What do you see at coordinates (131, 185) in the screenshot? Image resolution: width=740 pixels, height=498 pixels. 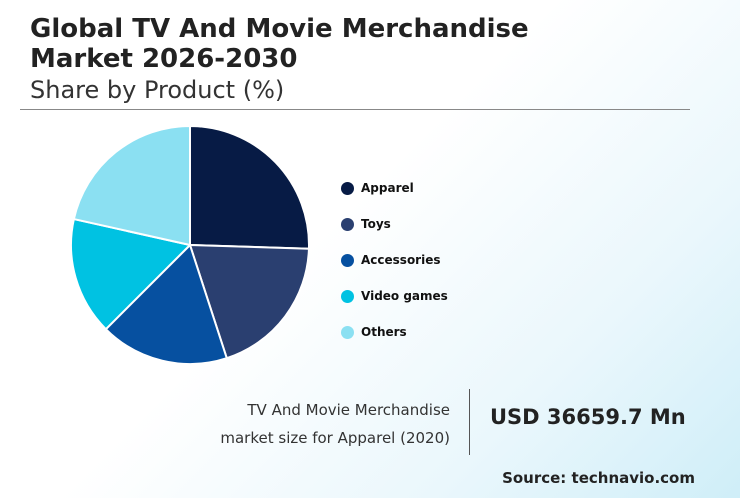 I see `pie-slice-others` at bounding box center [131, 185].